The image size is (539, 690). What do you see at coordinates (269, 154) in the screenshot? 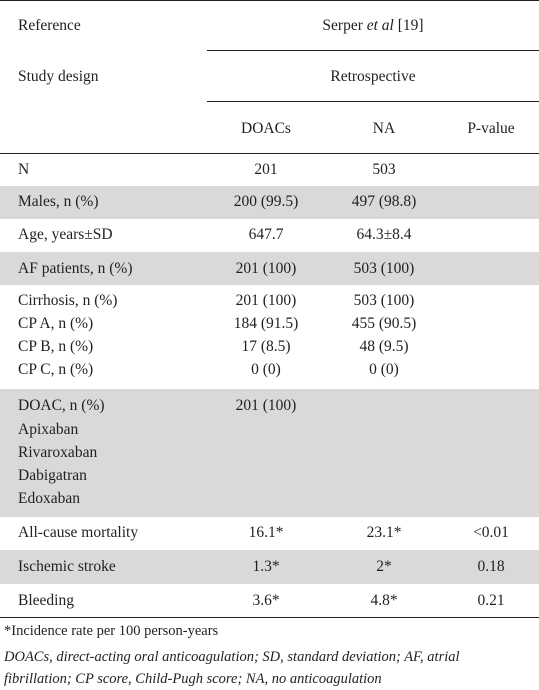
I see `header-bottom-rule` at bounding box center [269, 154].